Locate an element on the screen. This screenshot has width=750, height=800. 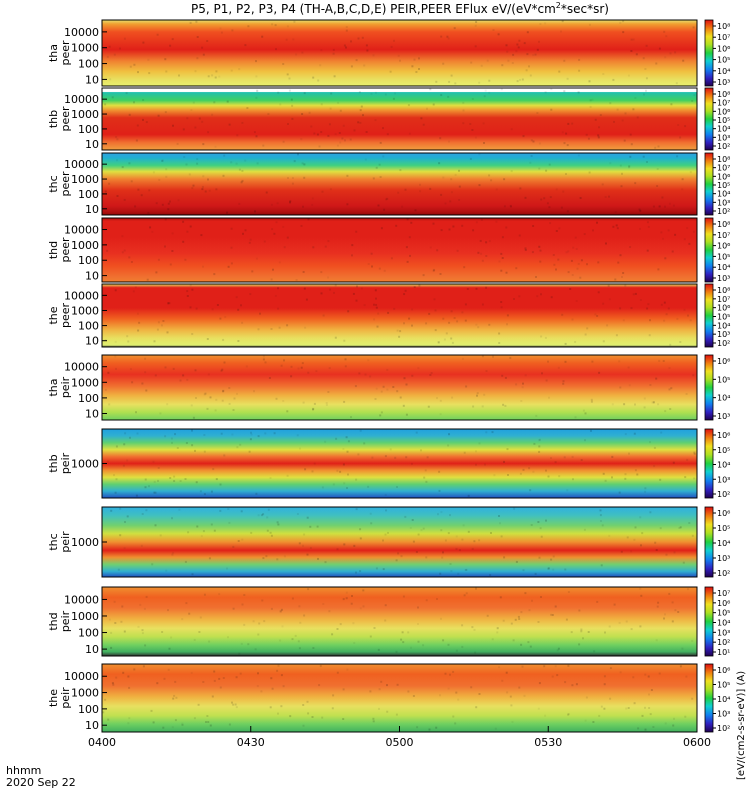
plot-frame is located at coordinates (399, 621).